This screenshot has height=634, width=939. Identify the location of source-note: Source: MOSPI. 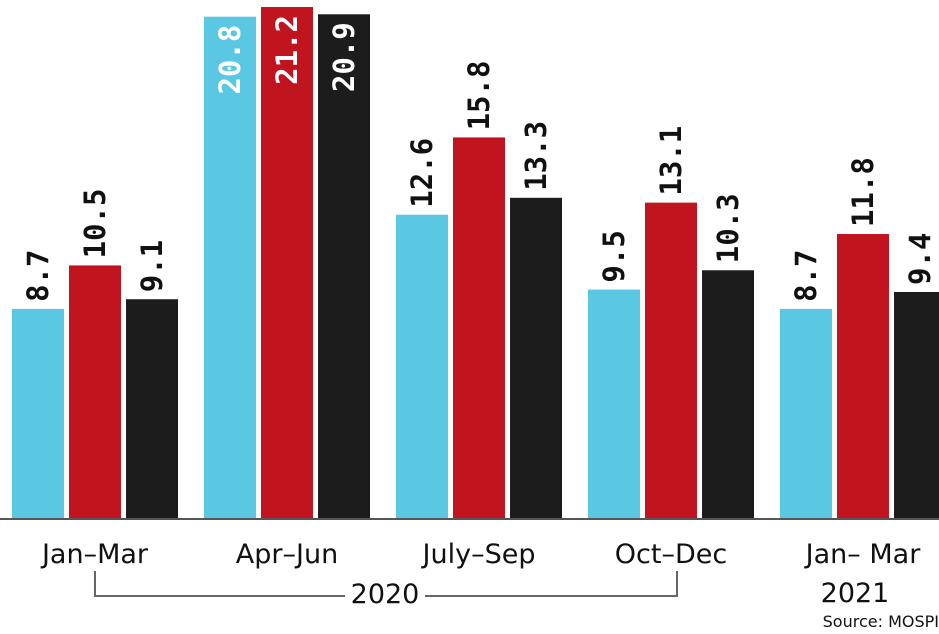
(881, 621).